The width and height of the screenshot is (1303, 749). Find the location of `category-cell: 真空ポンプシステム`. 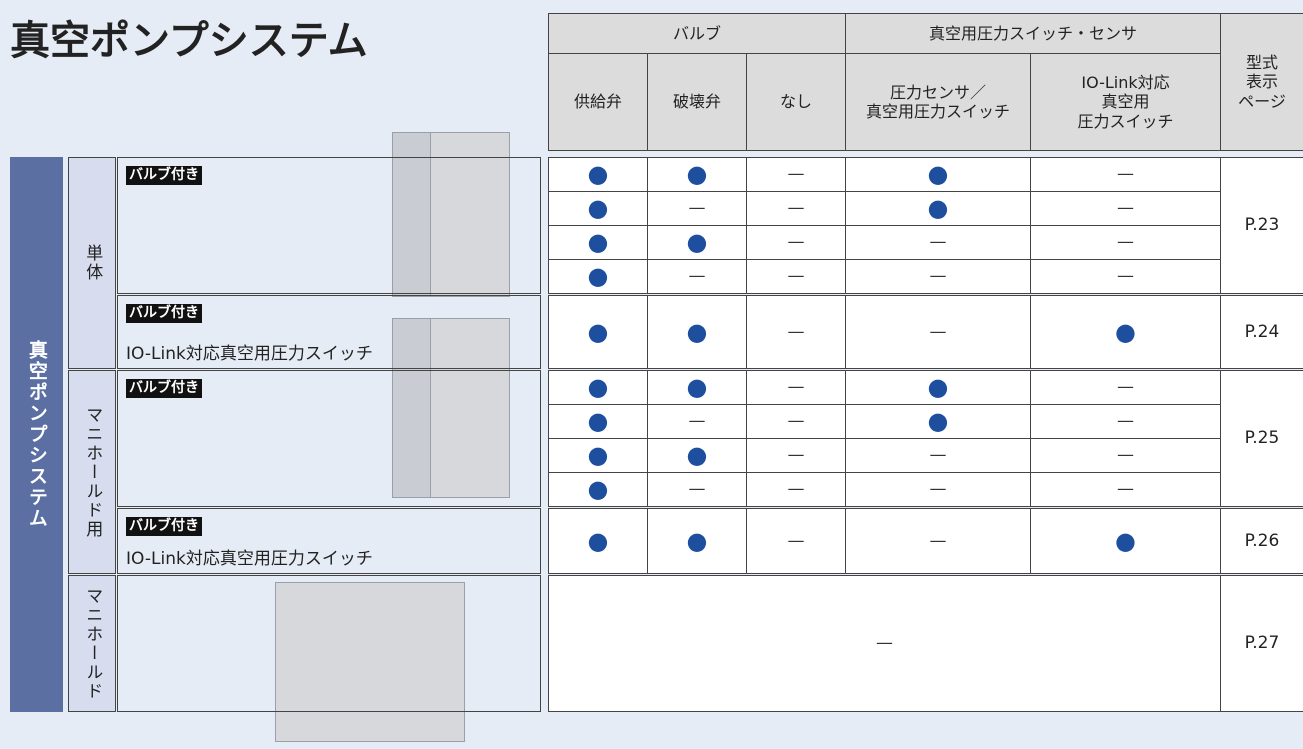

category-cell: 真空ポンプシステム is located at coordinates (36, 434).